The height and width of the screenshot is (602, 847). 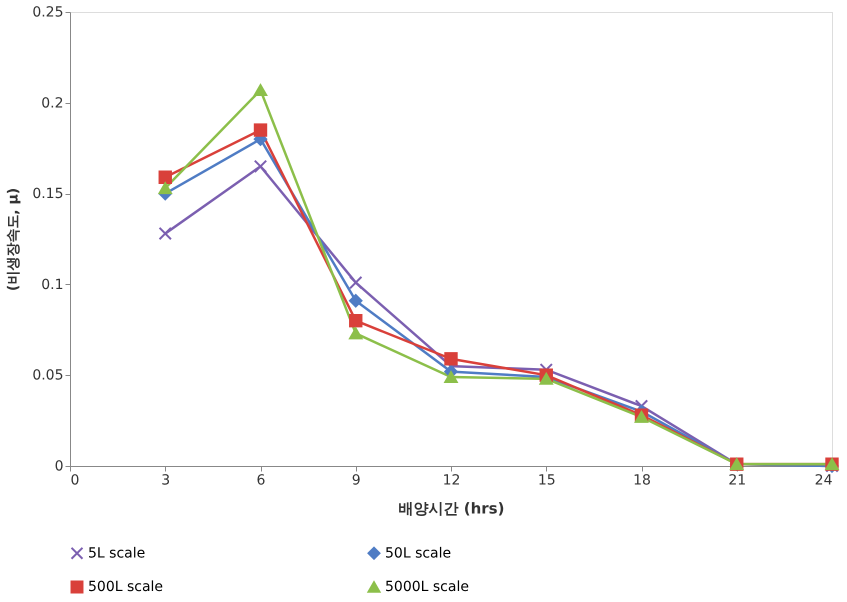 I want to click on y-tick-label: 0.05, so click(x=48, y=376).